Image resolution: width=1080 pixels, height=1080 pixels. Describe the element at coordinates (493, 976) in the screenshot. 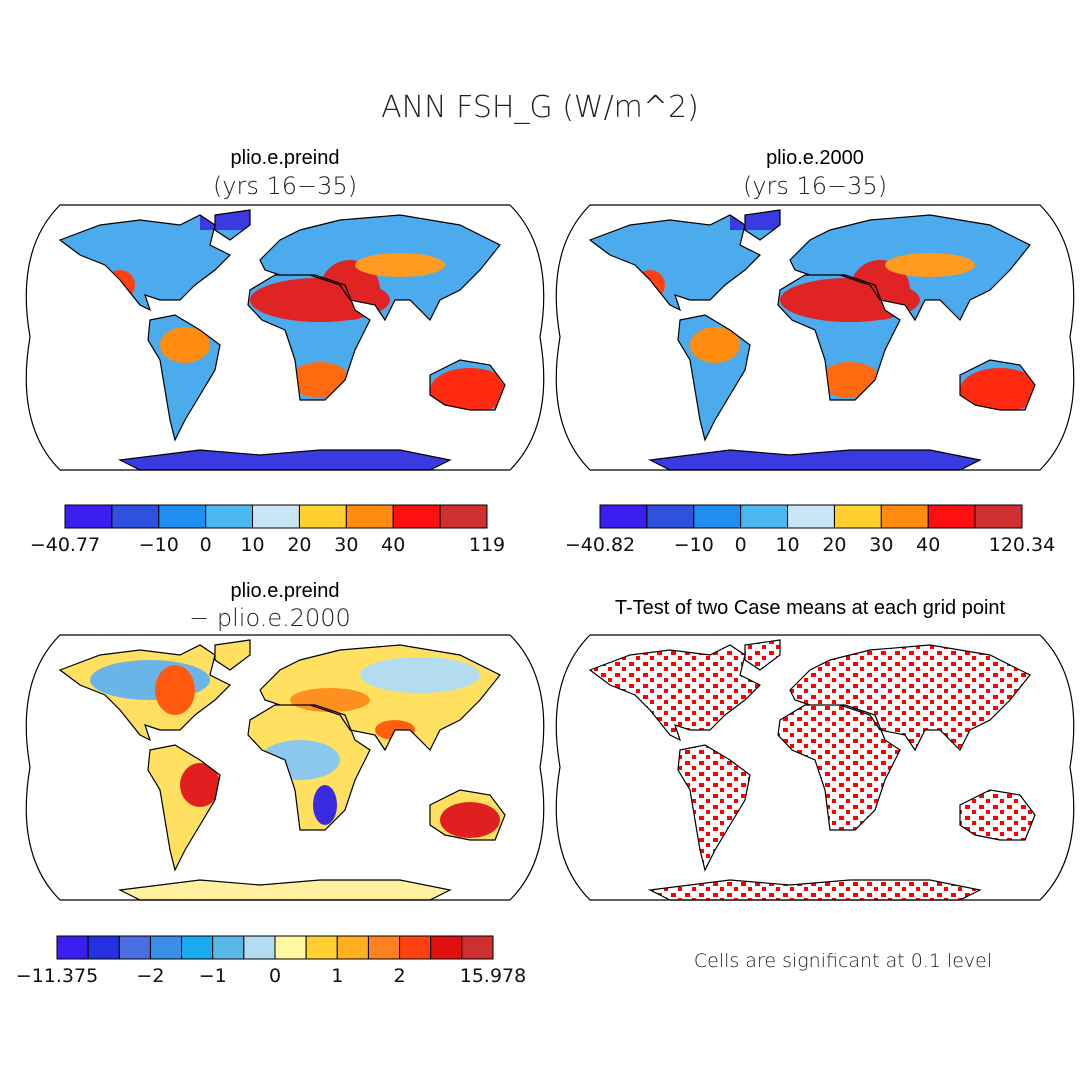

I see `colorbar-label: 15.978` at that location.